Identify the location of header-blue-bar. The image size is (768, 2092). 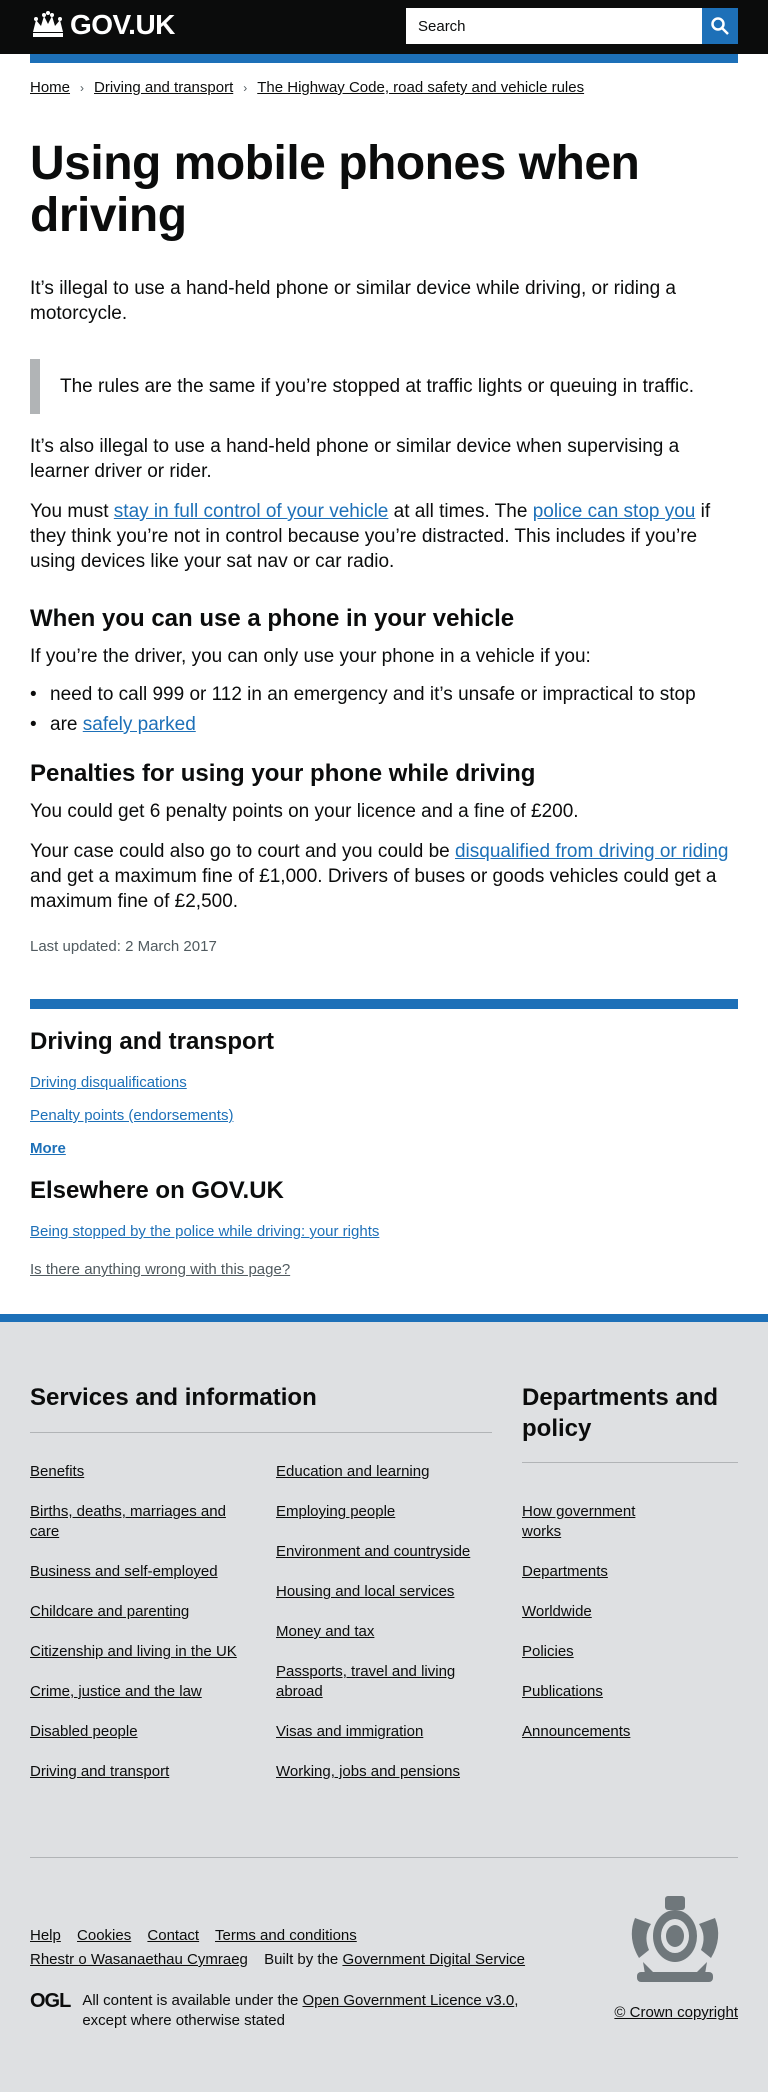
(384, 58).